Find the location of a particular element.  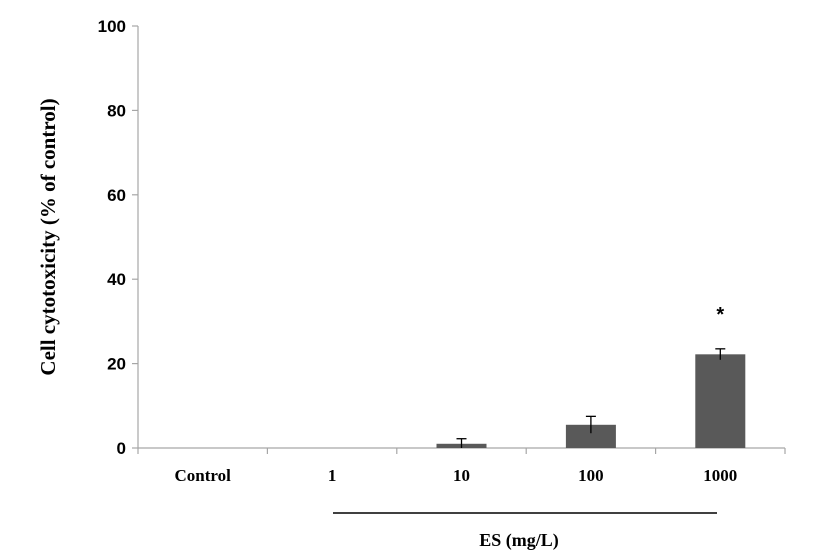

y-tick-group: 0 20 40 60 80 100 is located at coordinates (118, 237).